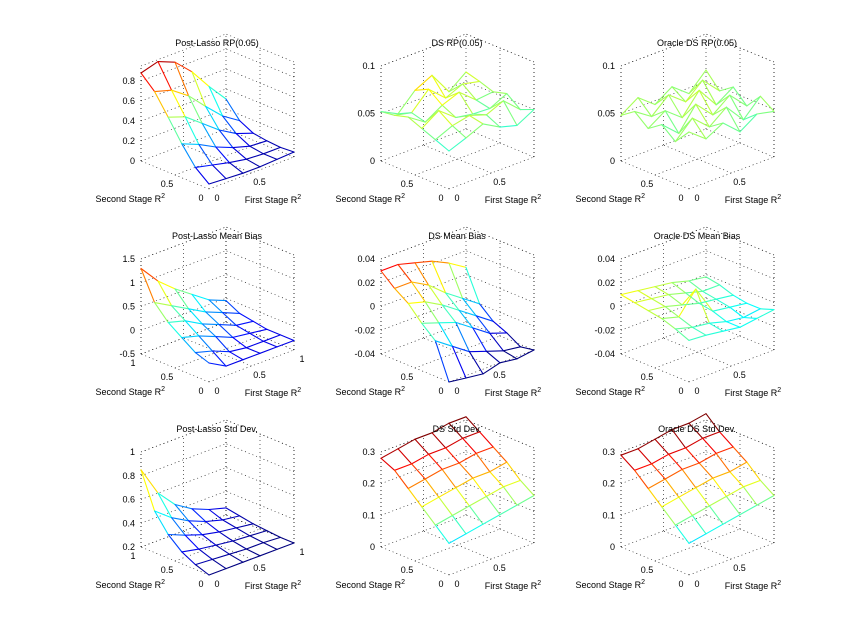  What do you see at coordinates (457, 429) in the screenshot?
I see `panel-title: DS Std Dev.` at bounding box center [457, 429].